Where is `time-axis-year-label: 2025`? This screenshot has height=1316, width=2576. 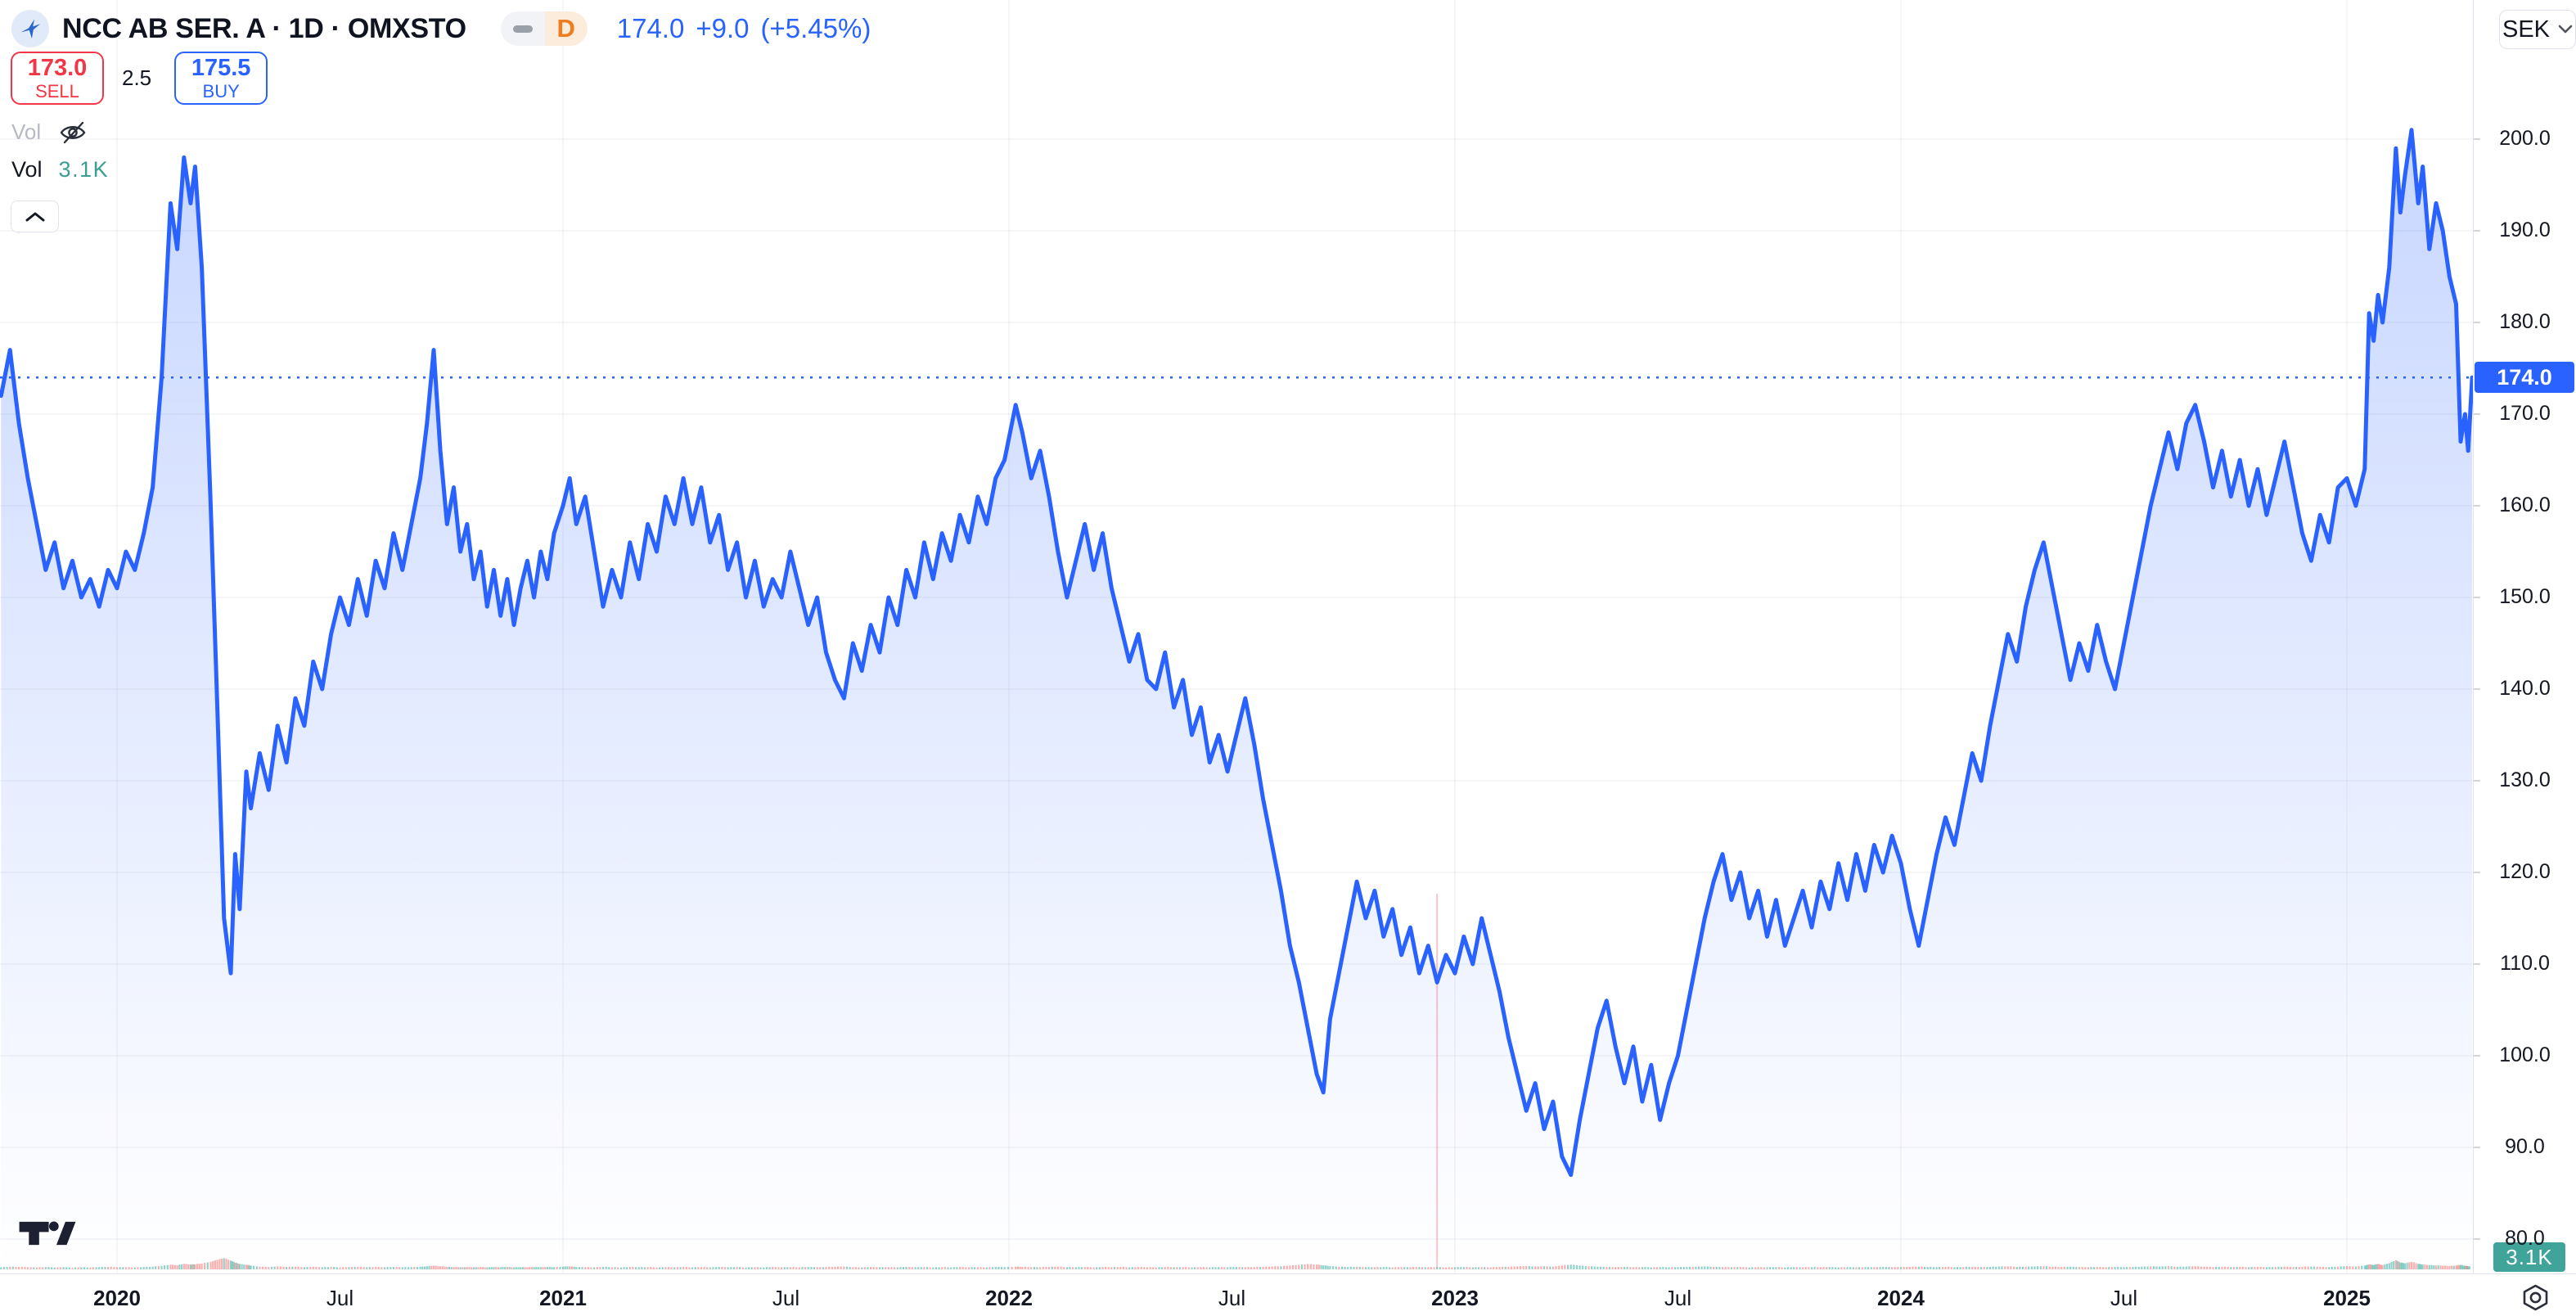
time-axis-year-label: 2025 is located at coordinates (2347, 1298).